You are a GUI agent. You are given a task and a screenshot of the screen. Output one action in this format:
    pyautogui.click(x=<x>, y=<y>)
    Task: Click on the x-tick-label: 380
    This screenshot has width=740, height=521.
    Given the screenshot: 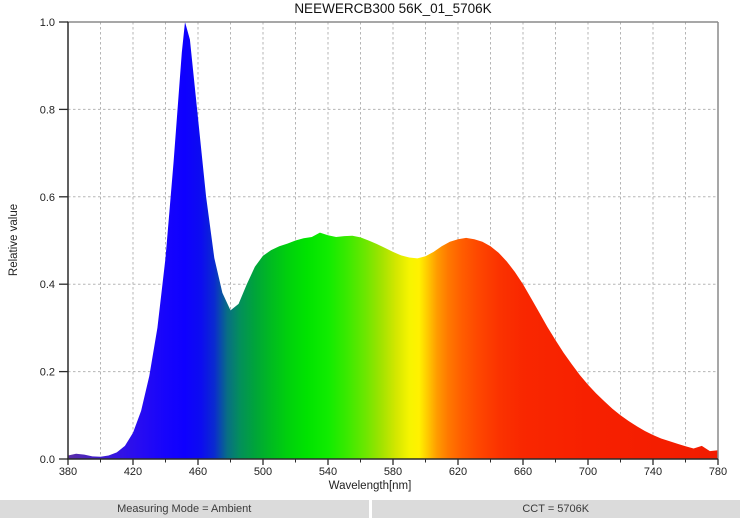 What is the action you would take?
    pyautogui.click(x=68, y=472)
    